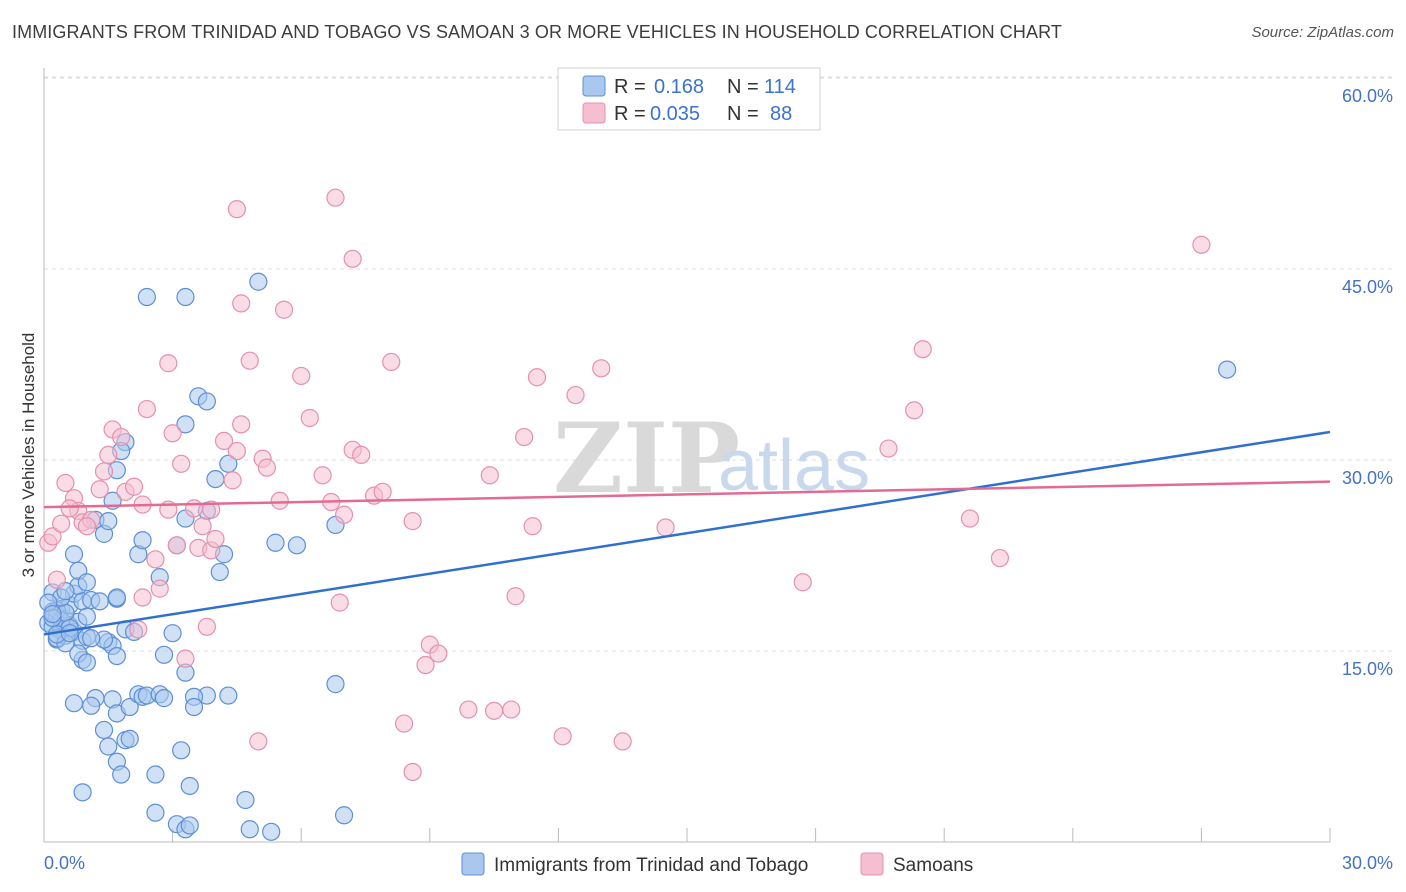  I want to click on legend-swatch-samoan, so click(594, 113).